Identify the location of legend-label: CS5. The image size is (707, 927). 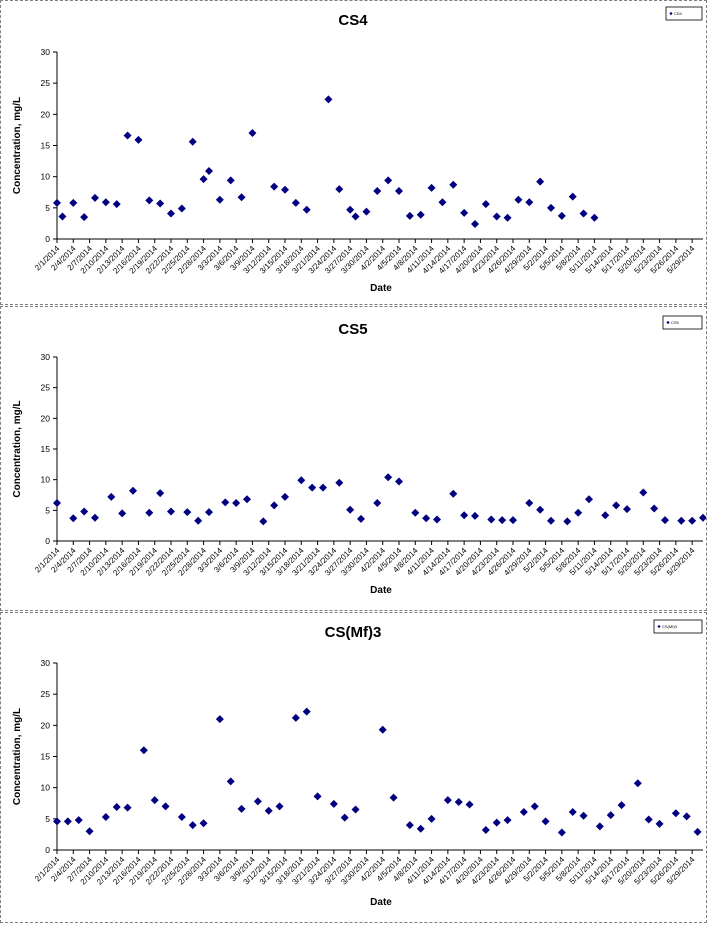
(675, 322).